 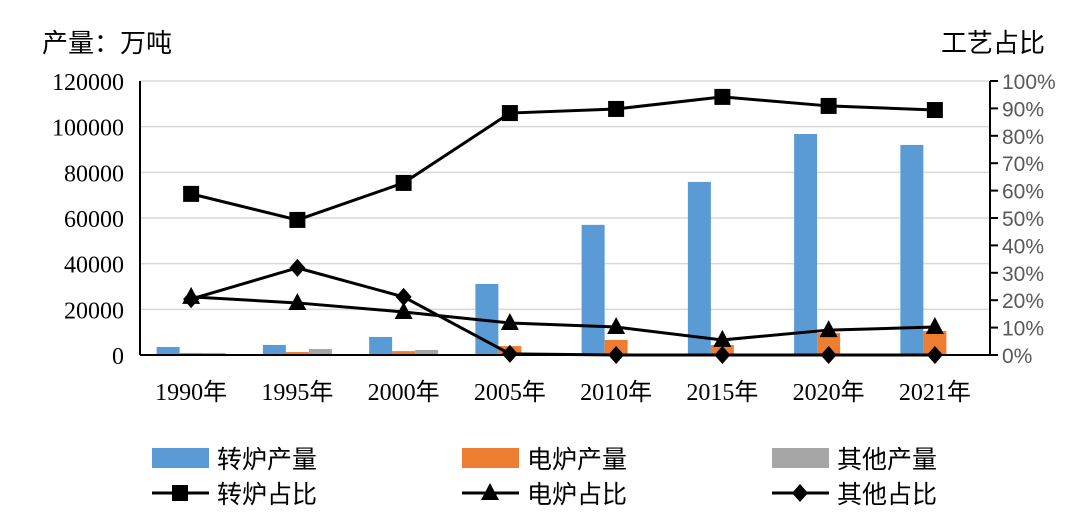 I want to click on y2-tick-label: 10%, so click(x=1023, y=329).